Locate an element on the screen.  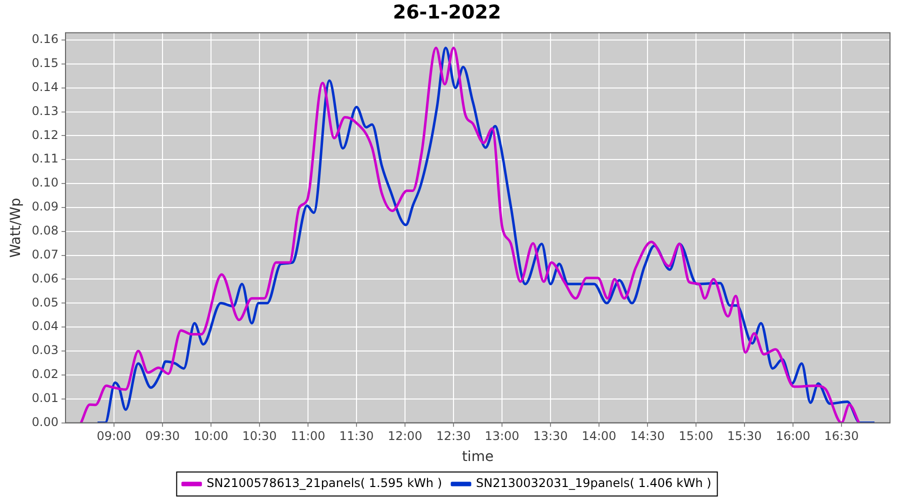
x-tick-label: 10:30 is located at coordinates (259, 436).